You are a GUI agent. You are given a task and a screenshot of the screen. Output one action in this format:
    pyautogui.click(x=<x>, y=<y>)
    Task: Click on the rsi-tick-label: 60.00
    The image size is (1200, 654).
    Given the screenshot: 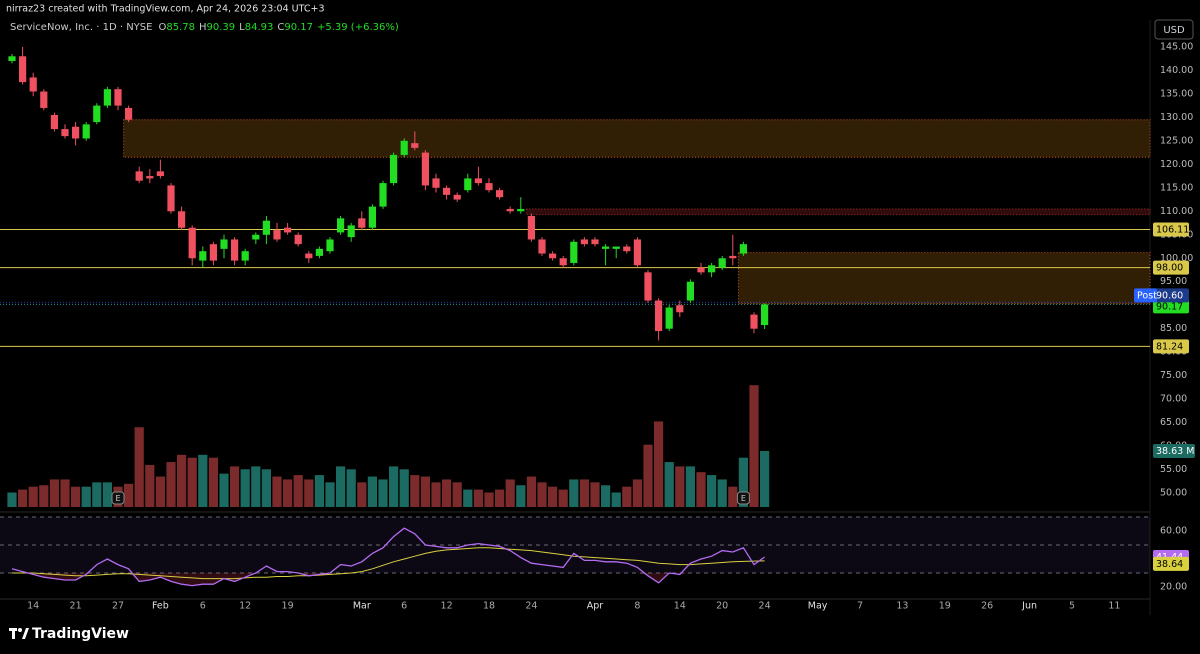 What is the action you would take?
    pyautogui.click(x=1173, y=531)
    